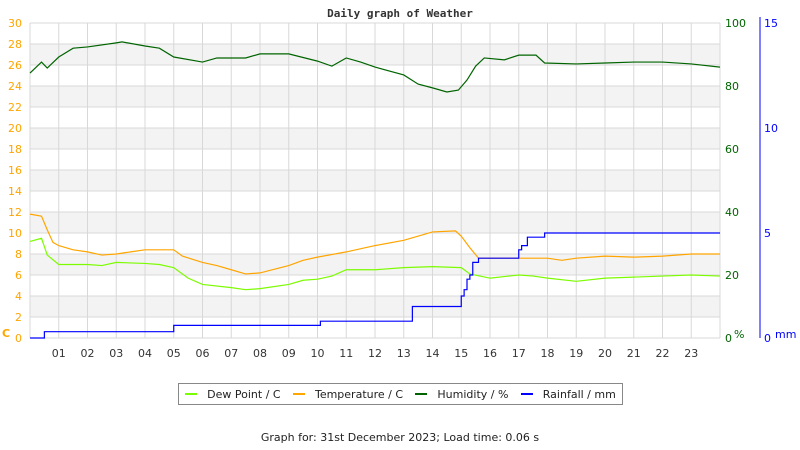  I want to click on legend-label: Rainfall / mm, so click(579, 394).